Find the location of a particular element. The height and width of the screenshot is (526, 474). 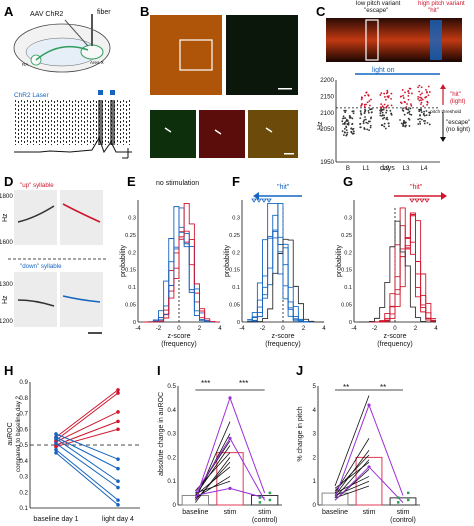

panel-label-c: C is located at coordinates (321, 11).